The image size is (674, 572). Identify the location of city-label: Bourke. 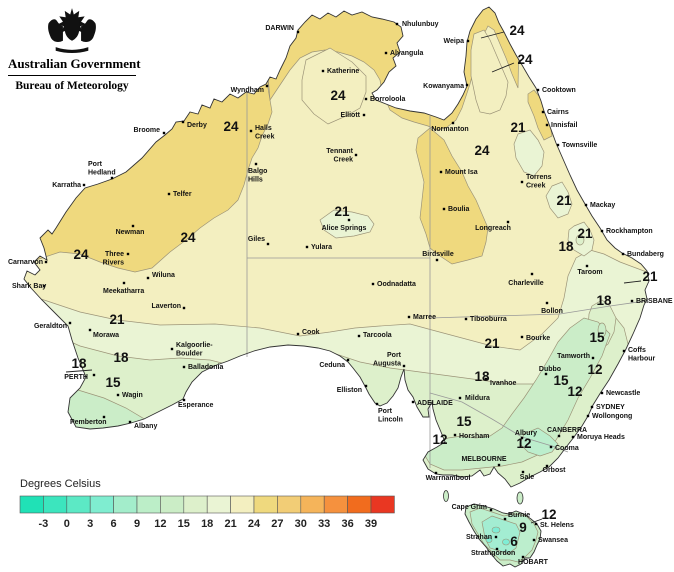
(538, 338).